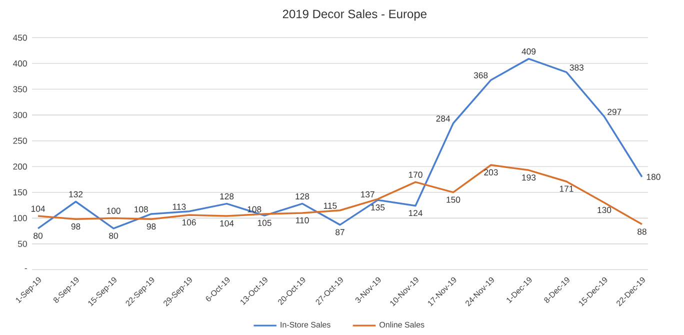  Describe the element at coordinates (443, 119) in the screenshot. I see `data-label: 284` at that location.